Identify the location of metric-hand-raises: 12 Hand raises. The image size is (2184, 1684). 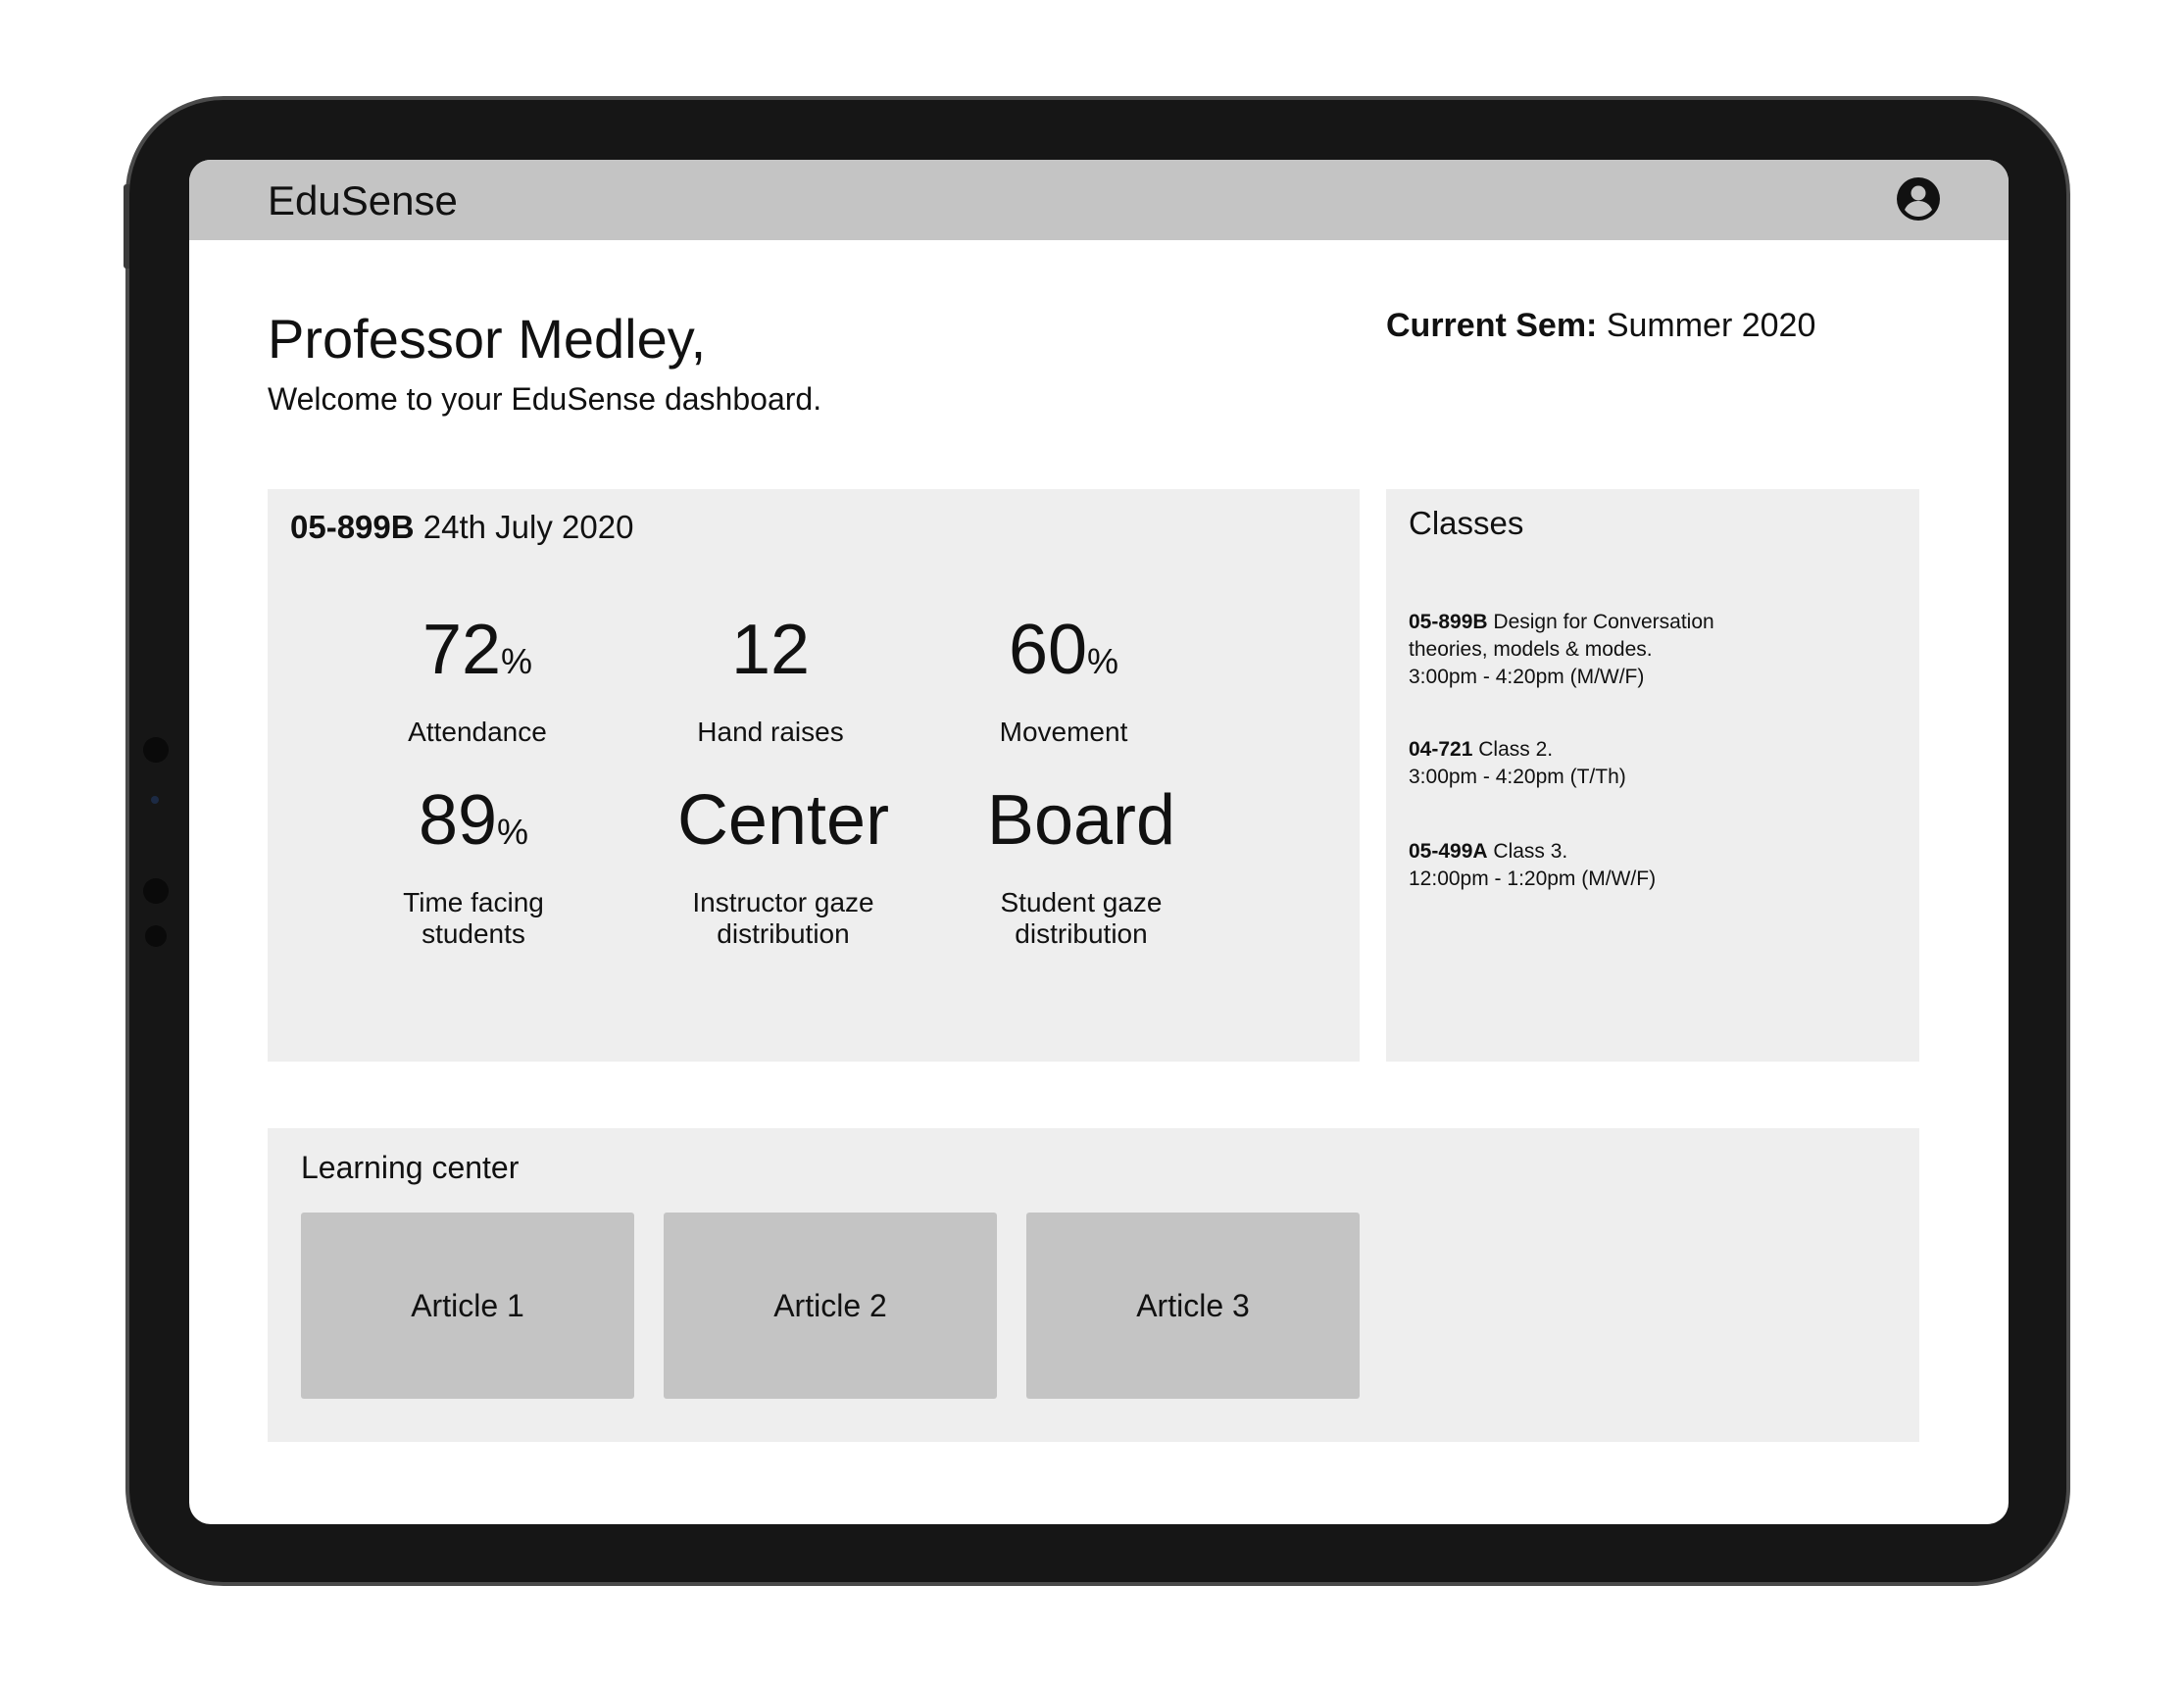
(770, 678).